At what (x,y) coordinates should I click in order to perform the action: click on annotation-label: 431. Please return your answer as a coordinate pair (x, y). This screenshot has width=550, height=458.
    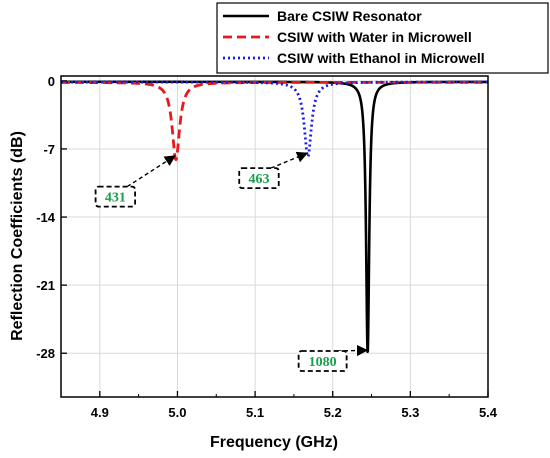
    Looking at the image, I should click on (115, 198).